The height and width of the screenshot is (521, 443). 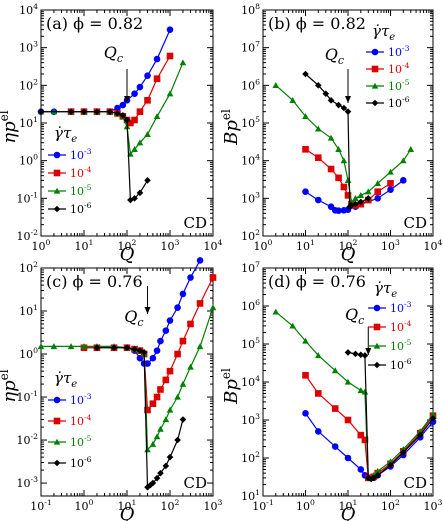 I want to click on x-tick-label: 10⁻¹, so click(x=263, y=505).